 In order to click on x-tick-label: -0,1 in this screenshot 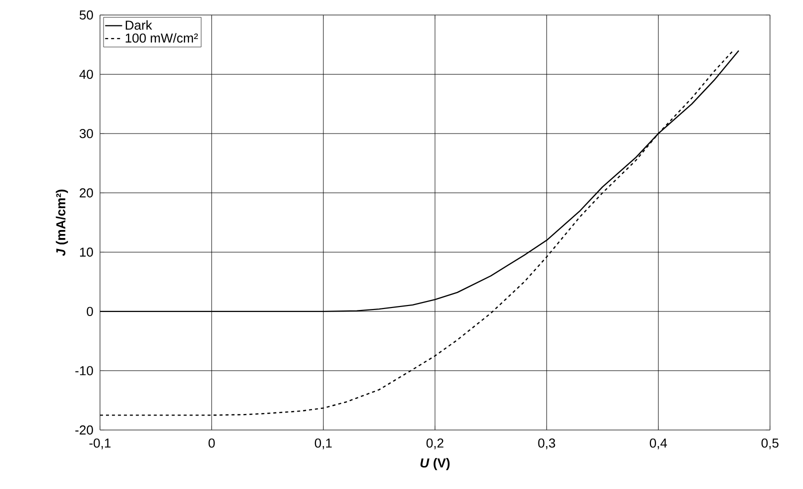, I will do `click(100, 444)`.